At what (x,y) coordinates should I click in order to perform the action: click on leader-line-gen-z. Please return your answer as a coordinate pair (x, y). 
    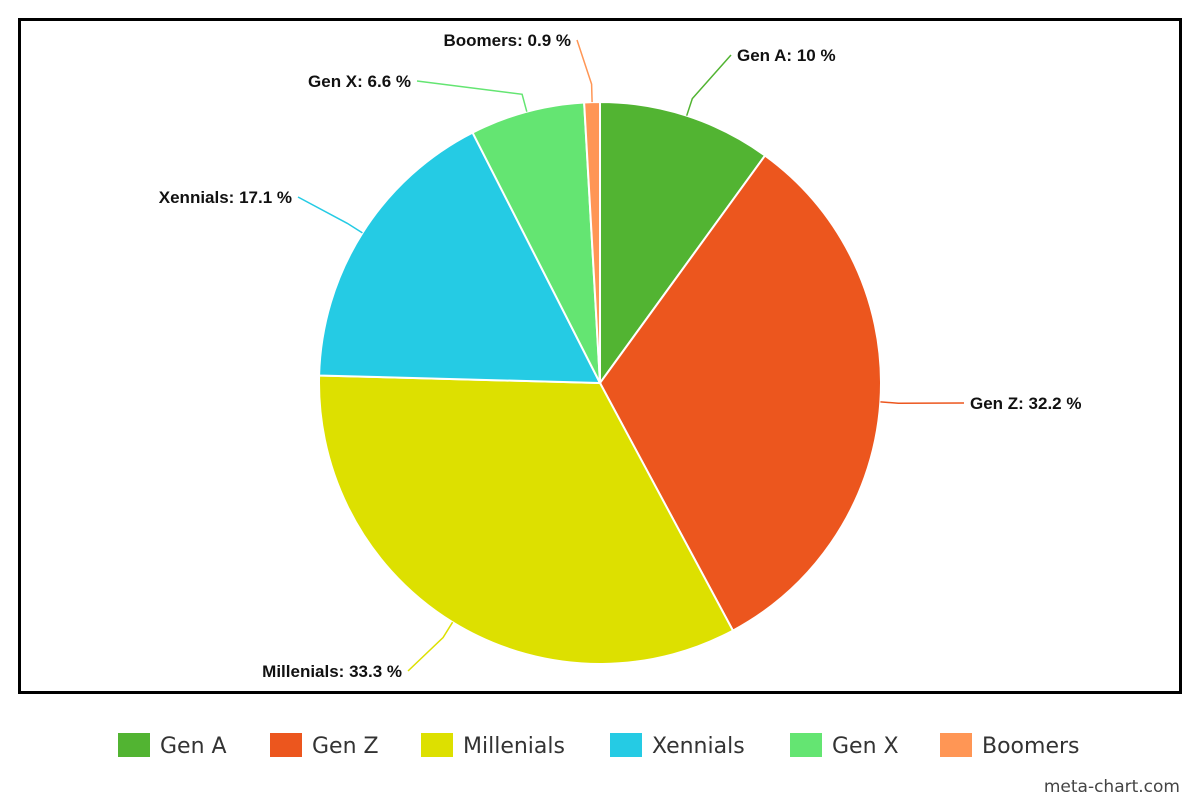
    Looking at the image, I should click on (922, 402).